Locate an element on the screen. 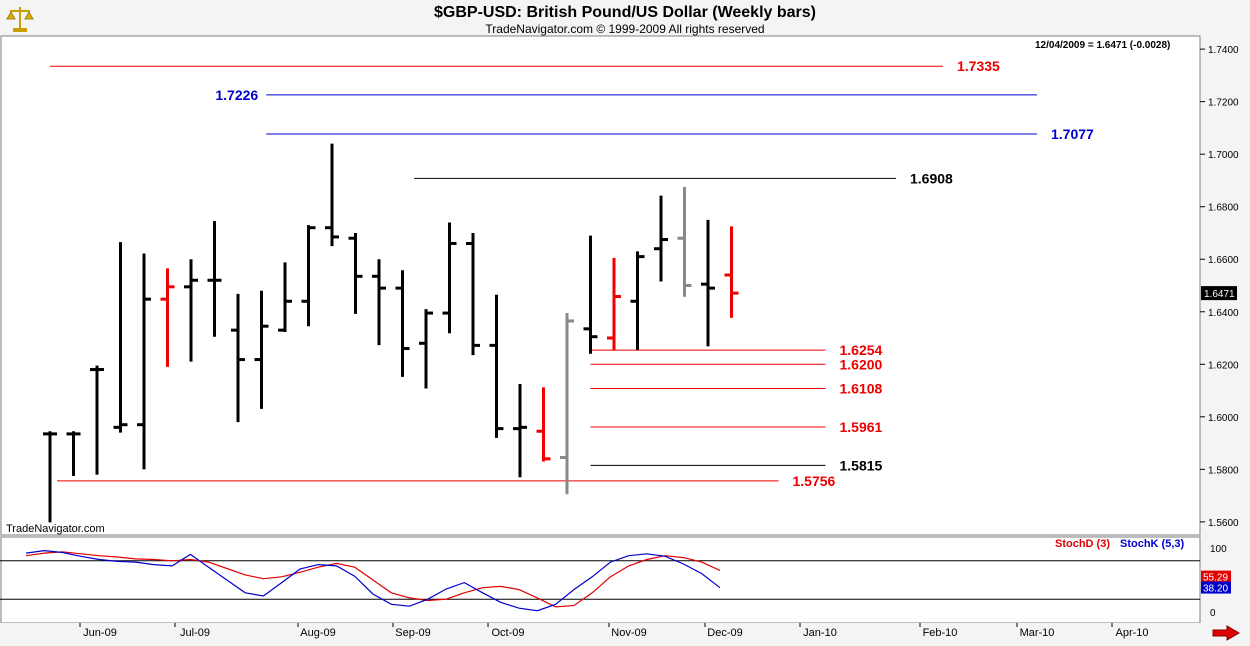 The width and height of the screenshot is (1250, 646). stoch-y-tick-label: 0 is located at coordinates (1213, 613).